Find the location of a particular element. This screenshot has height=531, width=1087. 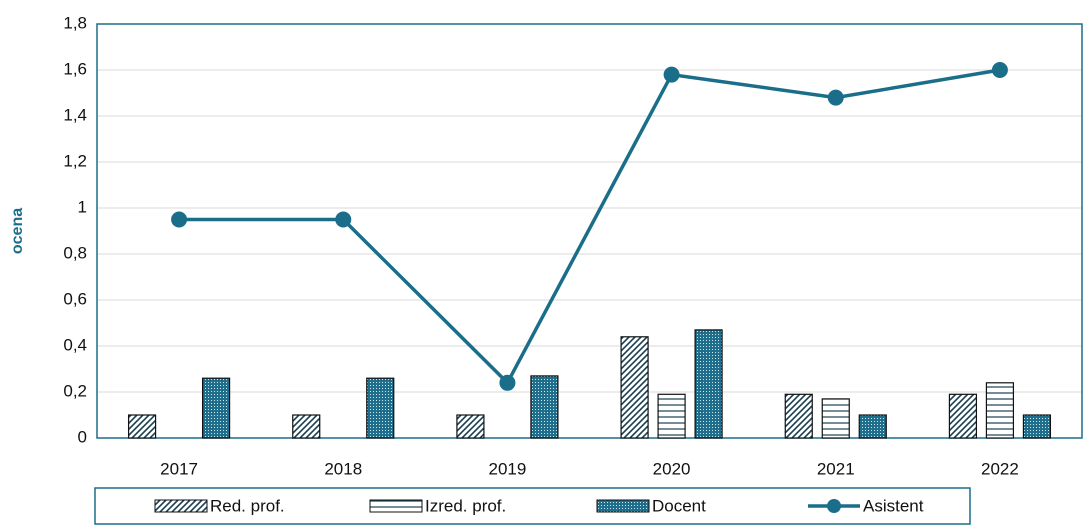

y-tick-label: 1,4 is located at coordinates (75, 114).